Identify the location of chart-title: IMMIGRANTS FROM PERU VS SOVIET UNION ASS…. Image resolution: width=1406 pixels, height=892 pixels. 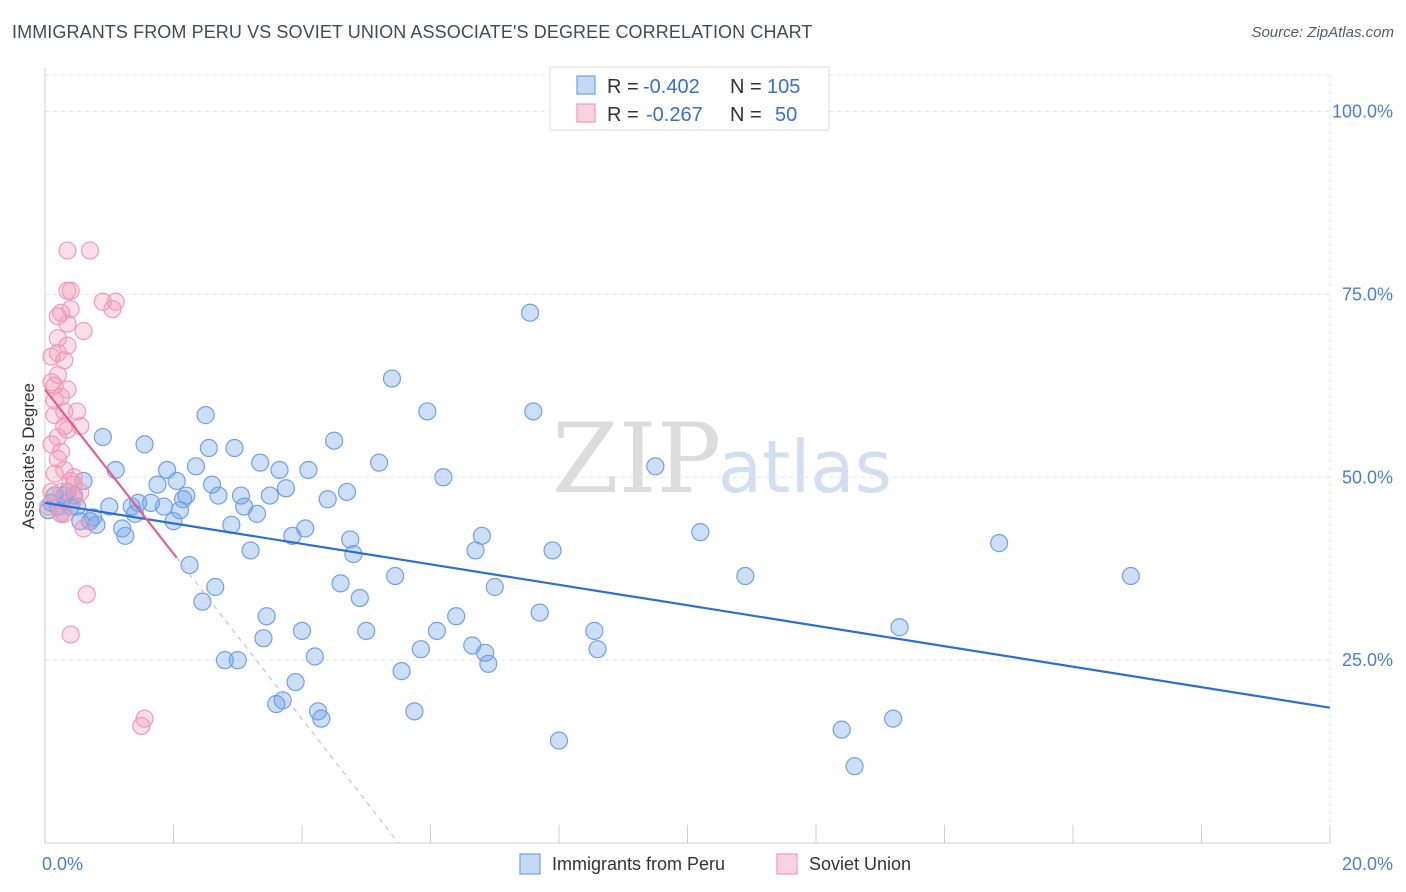
(412, 32).